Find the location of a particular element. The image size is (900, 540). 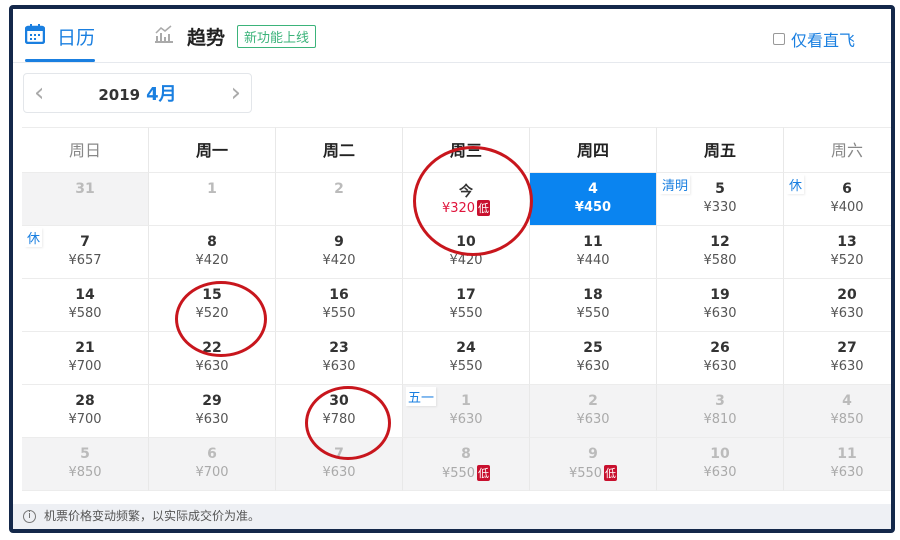

price-value: ¥440 is located at coordinates (593, 260).